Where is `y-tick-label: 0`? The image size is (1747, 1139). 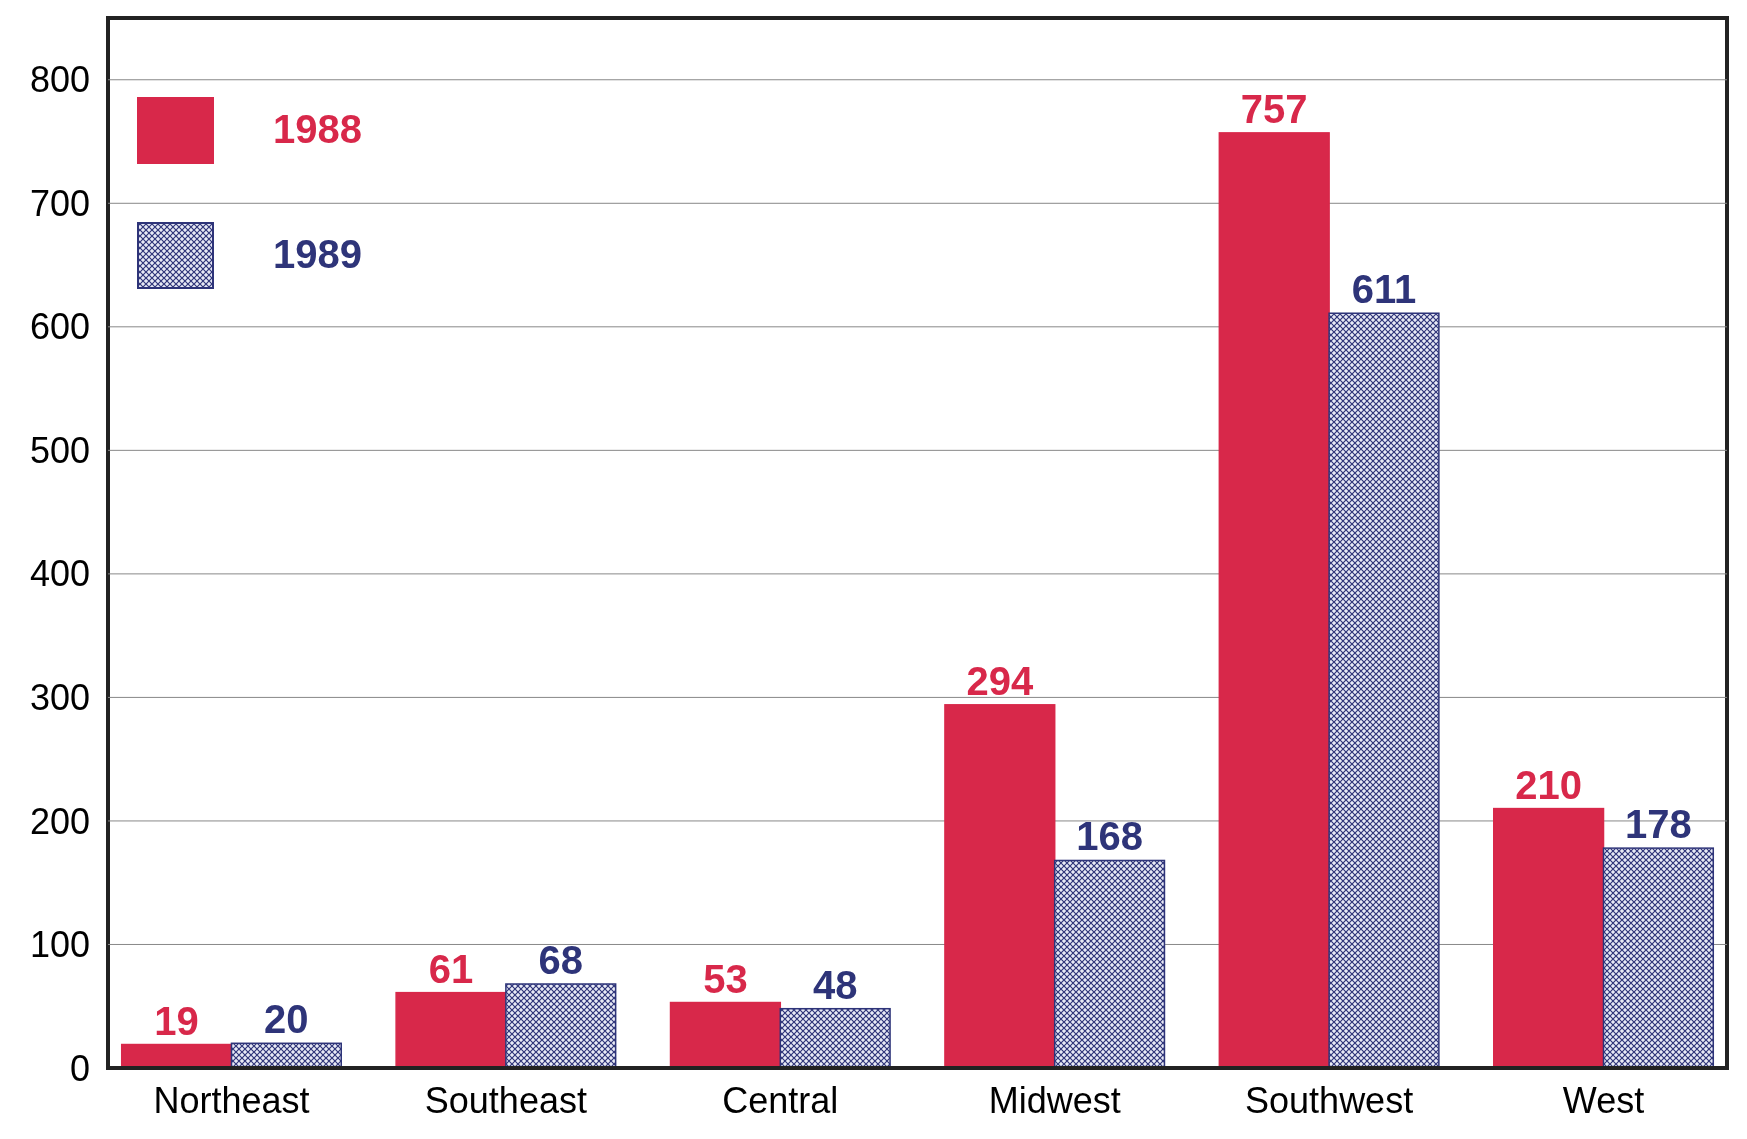 y-tick-label: 0 is located at coordinates (79, 1068).